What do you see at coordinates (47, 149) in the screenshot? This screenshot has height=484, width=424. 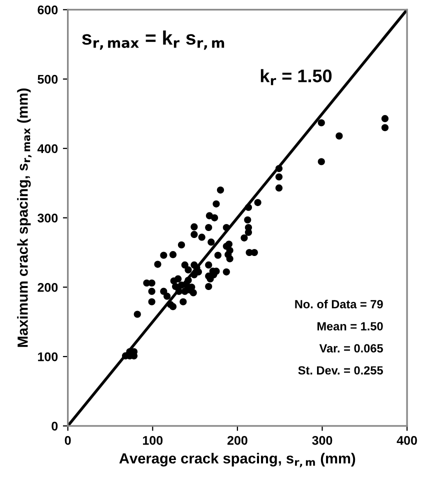 I see `y-tick-label: 400` at bounding box center [47, 149].